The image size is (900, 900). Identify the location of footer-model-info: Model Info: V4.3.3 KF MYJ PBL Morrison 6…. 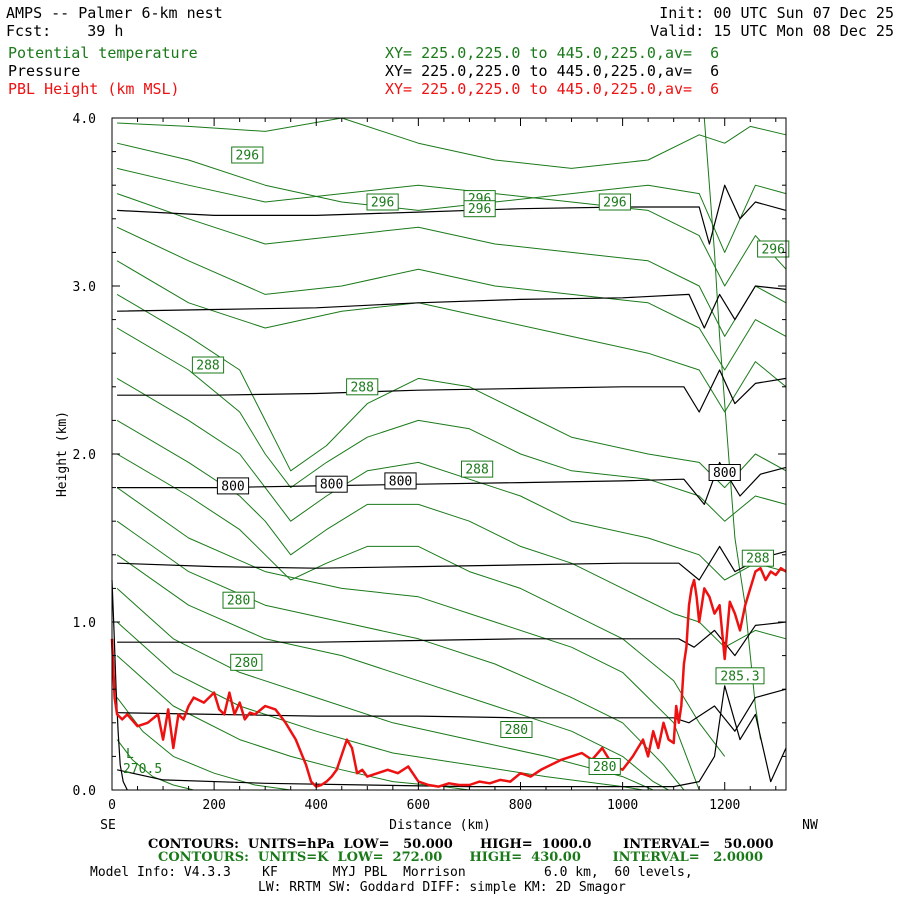
(391, 872).